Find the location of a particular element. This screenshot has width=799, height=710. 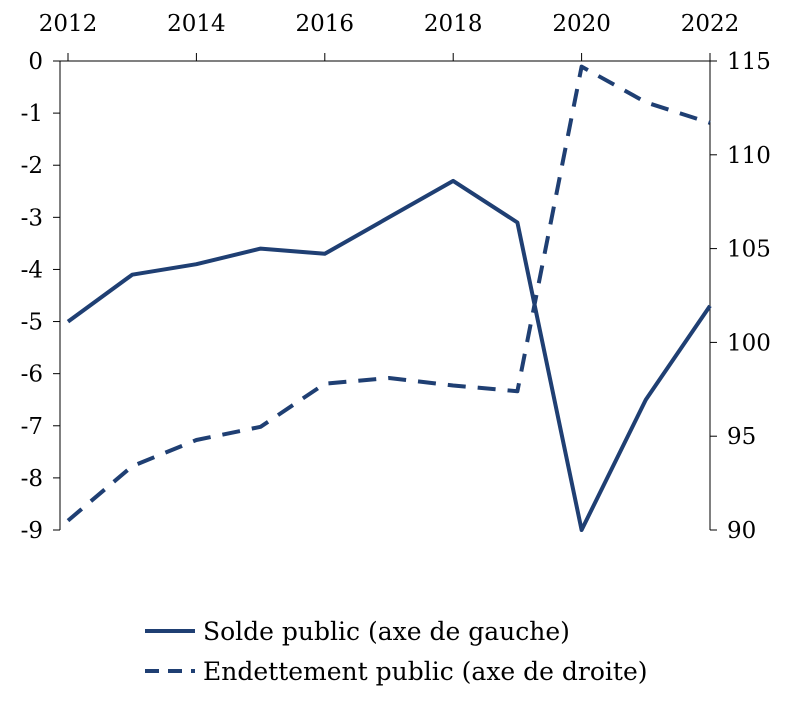

y-right-tick-label: 115 is located at coordinates (749, 62).